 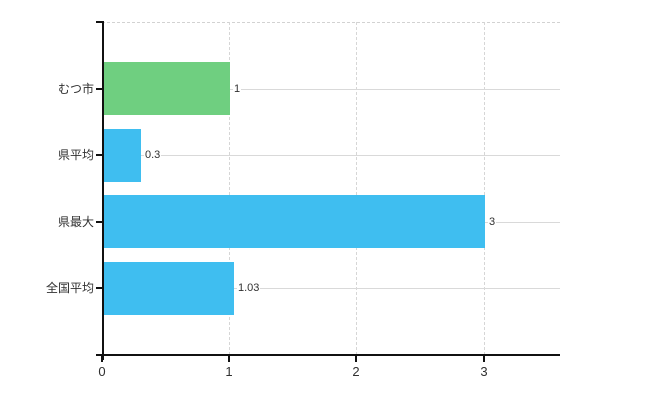 I want to click on category-label: 全国平均, so click(x=69, y=288).